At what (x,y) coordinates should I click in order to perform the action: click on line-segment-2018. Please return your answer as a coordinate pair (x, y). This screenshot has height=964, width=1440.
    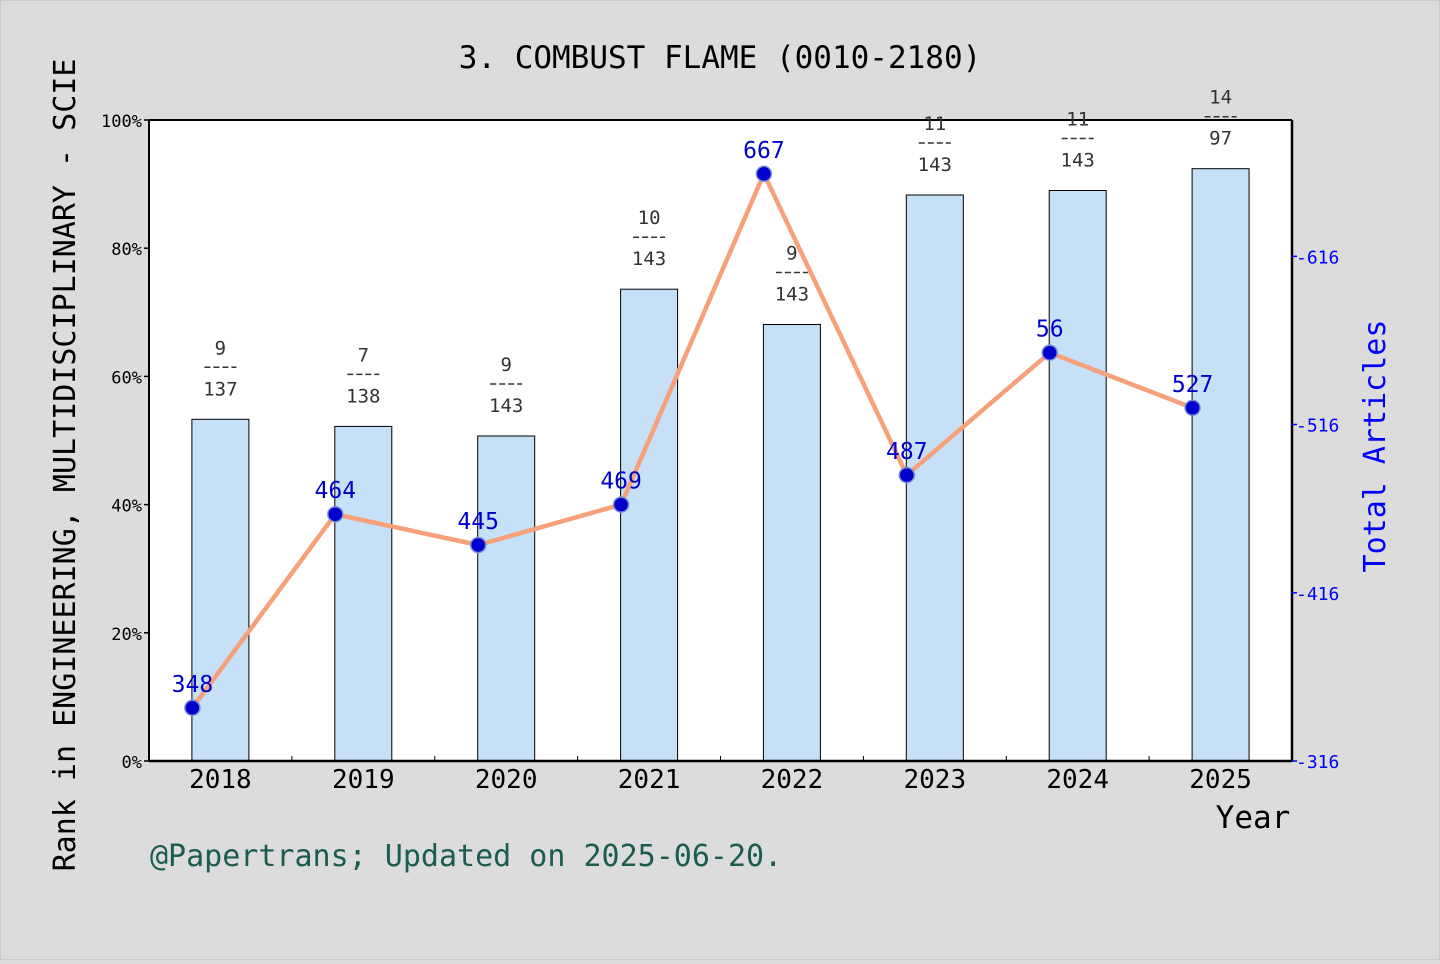
    Looking at the image, I should click on (264, 611).